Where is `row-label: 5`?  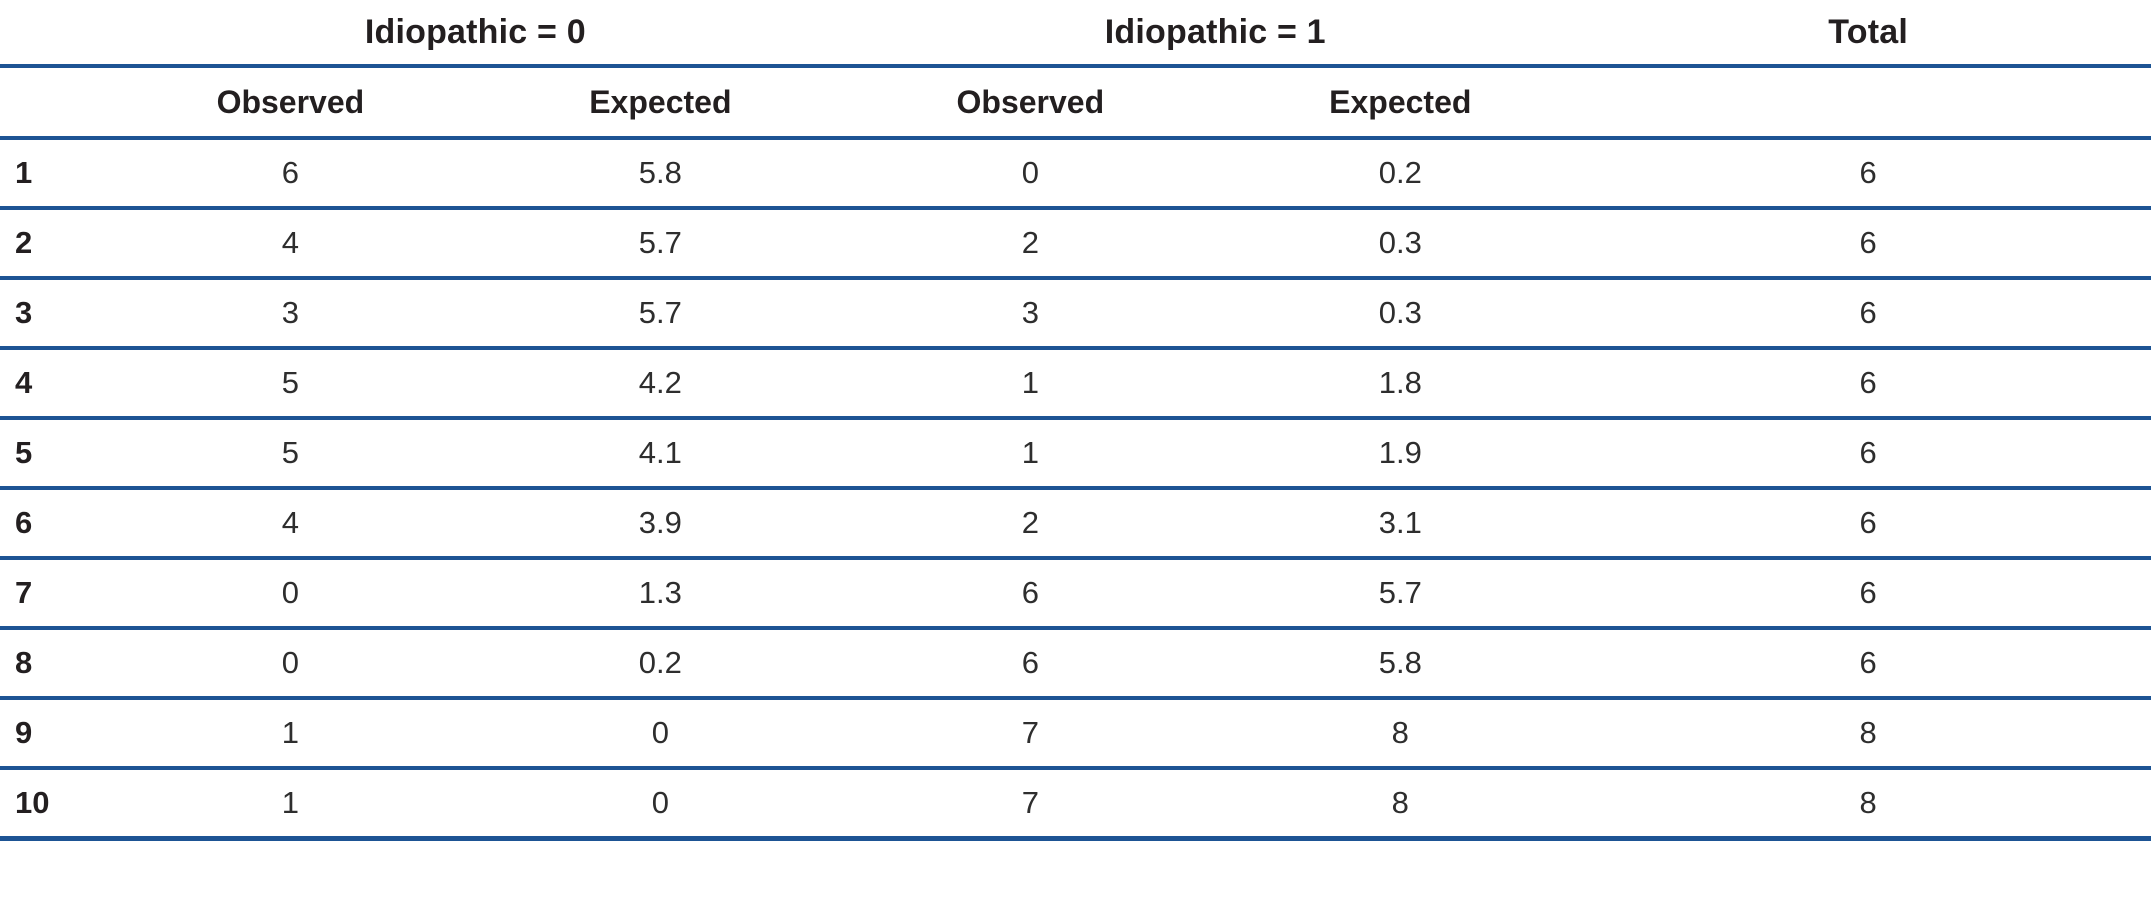 row-label: 5 is located at coordinates (53, 454).